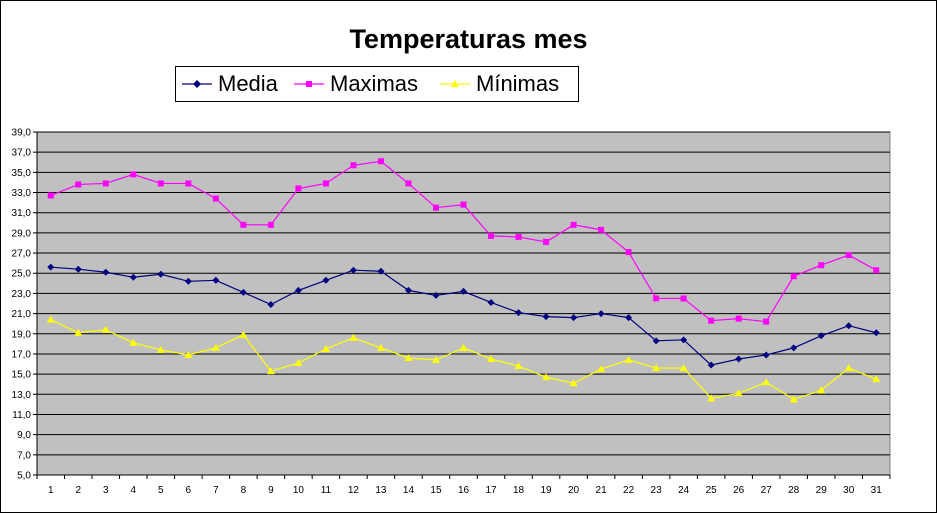 The image size is (937, 513). I want to click on legend-item-maximas: Maximas, so click(355, 84).